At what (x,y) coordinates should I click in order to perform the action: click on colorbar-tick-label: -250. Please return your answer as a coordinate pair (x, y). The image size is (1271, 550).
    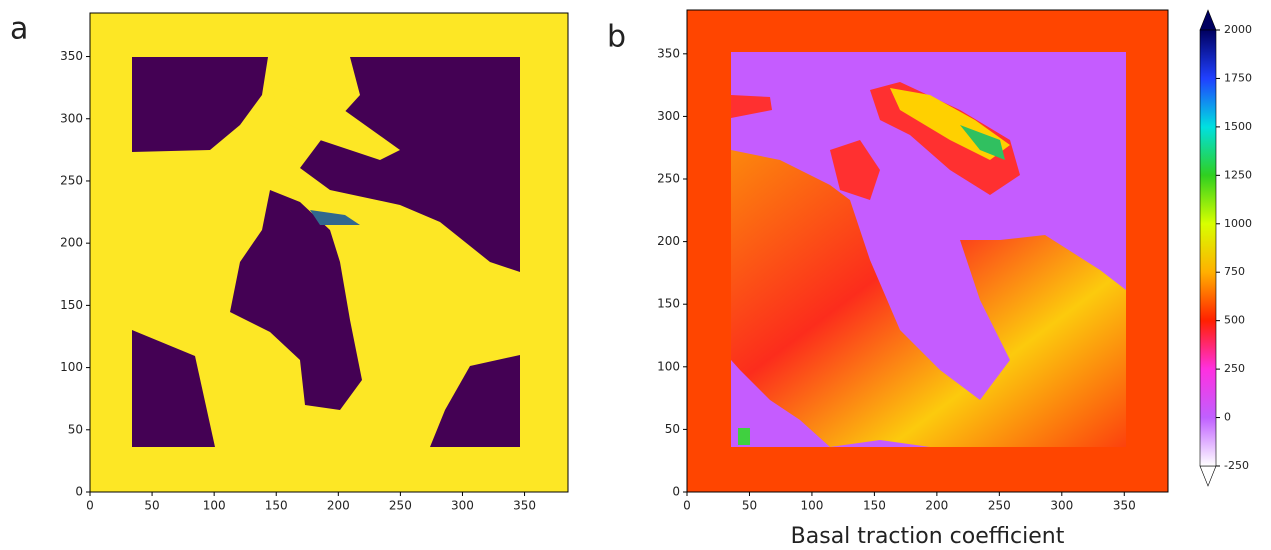
    Looking at the image, I should click on (1236, 465).